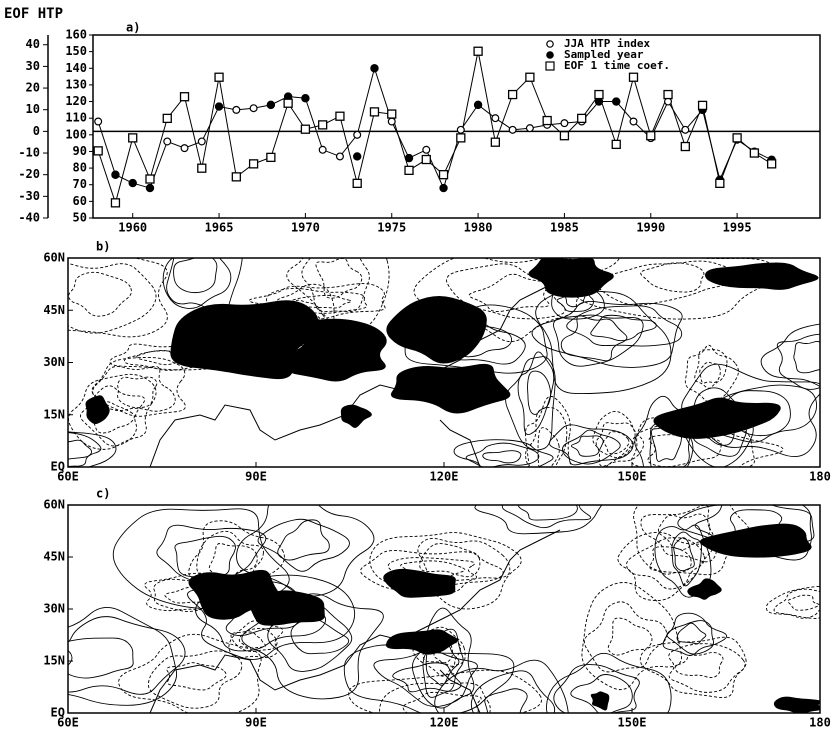 This screenshot has width=833, height=740. I want to click on y2-tick-label: 100, so click(76, 134).